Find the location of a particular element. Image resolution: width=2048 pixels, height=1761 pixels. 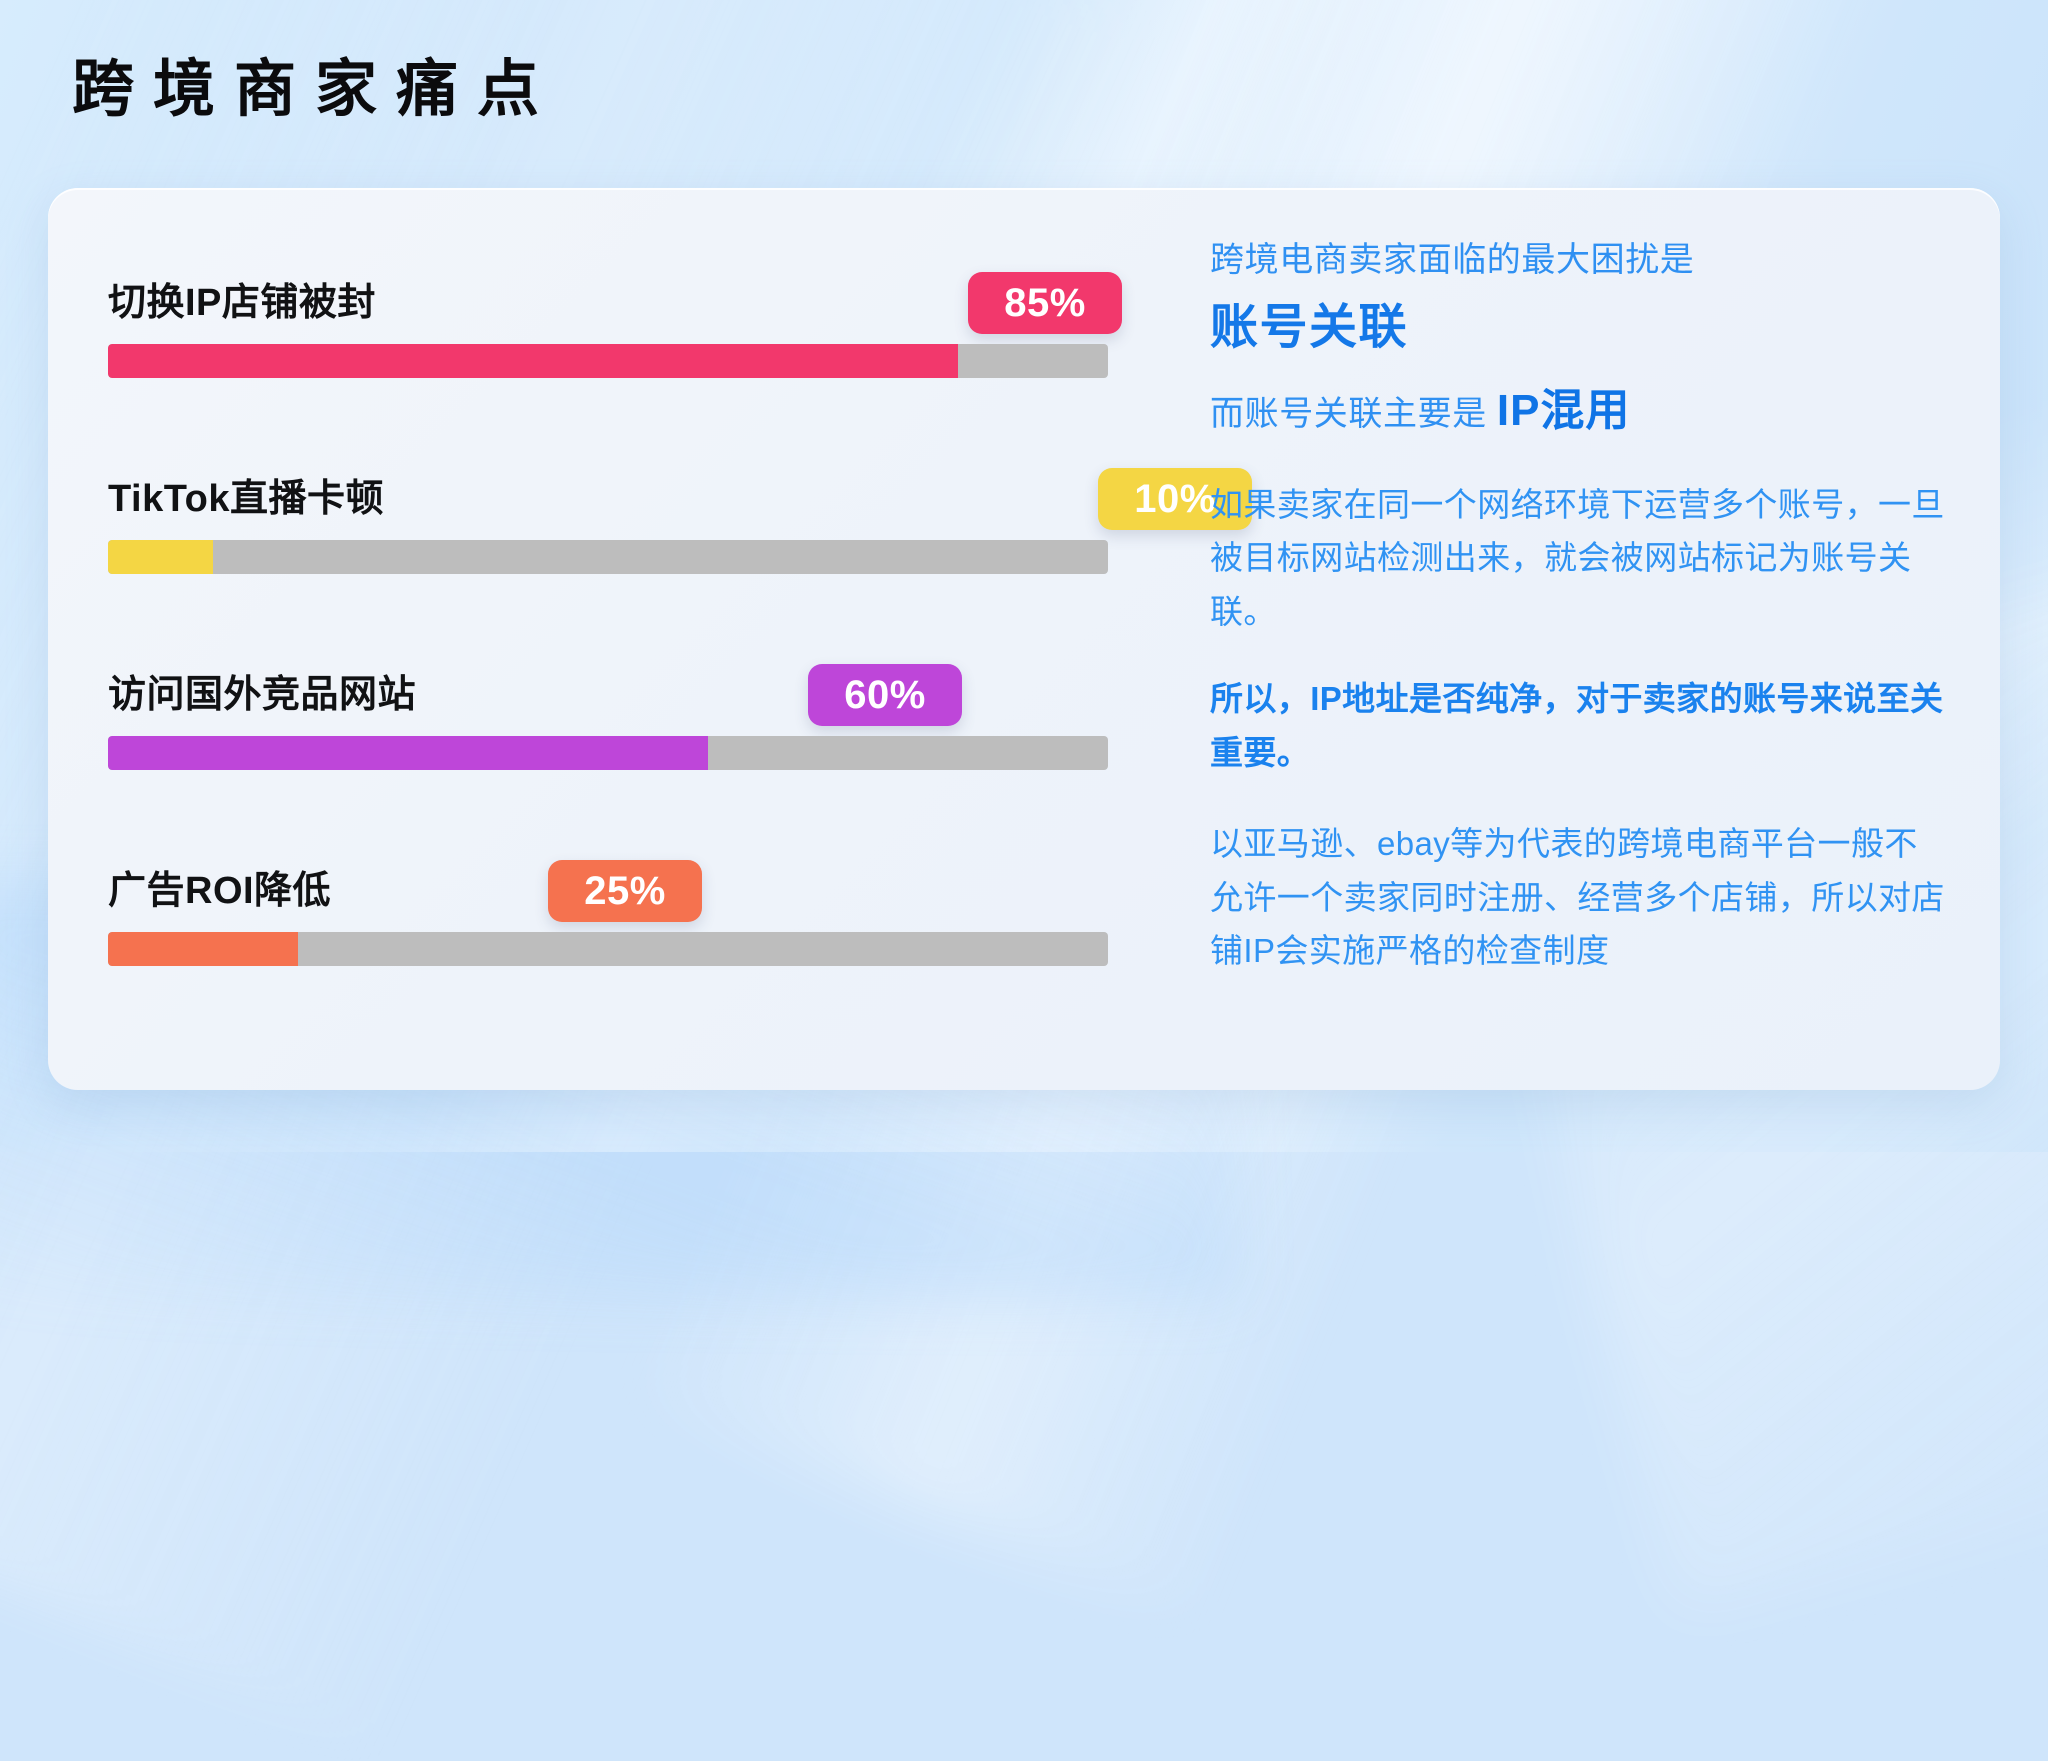

mixed-strong-ip: IP混用 is located at coordinates (1563, 410).